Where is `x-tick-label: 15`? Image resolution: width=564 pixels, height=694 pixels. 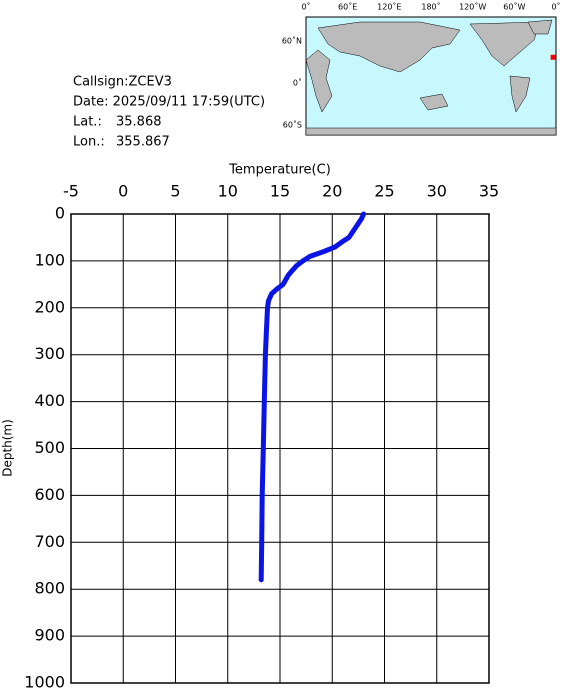
x-tick-label: 15 is located at coordinates (280, 191).